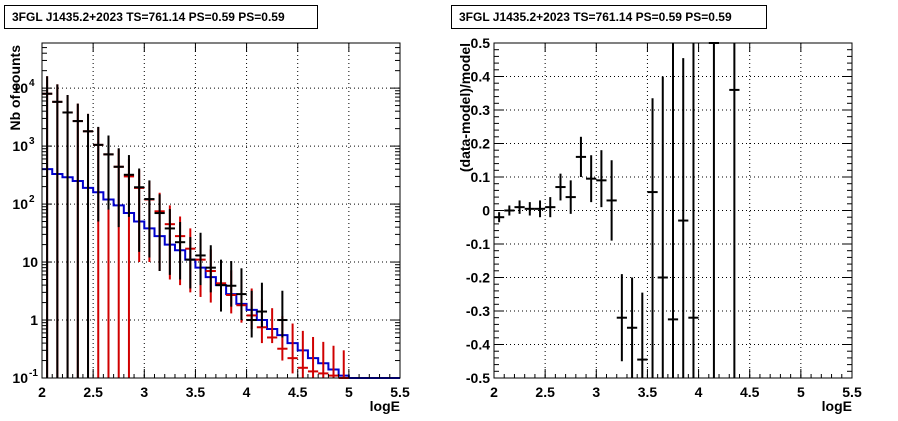  Describe the element at coordinates (93, 392) in the screenshot. I see `left-x-tick-label: 2.5` at that location.